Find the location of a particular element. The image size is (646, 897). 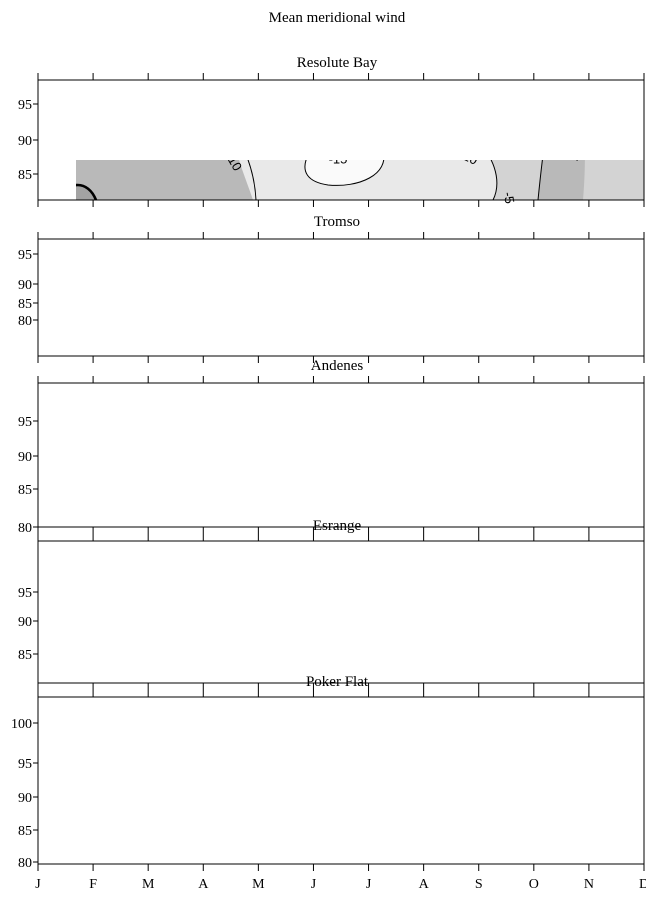

contour-label: -15 is located at coordinates (338, 158).